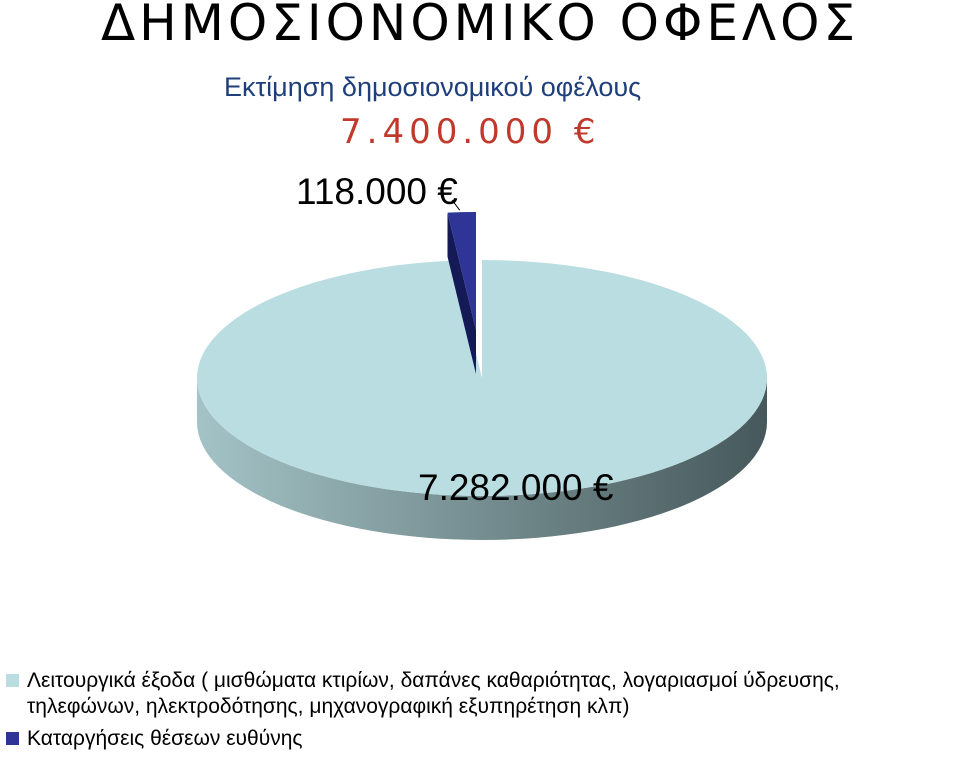 Image resolution: width=960 pixels, height=759 pixels. Describe the element at coordinates (481, 739) in the screenshot. I see `legend-item-abolished: Καταργήσεις θέσεων ευθύνης` at that location.